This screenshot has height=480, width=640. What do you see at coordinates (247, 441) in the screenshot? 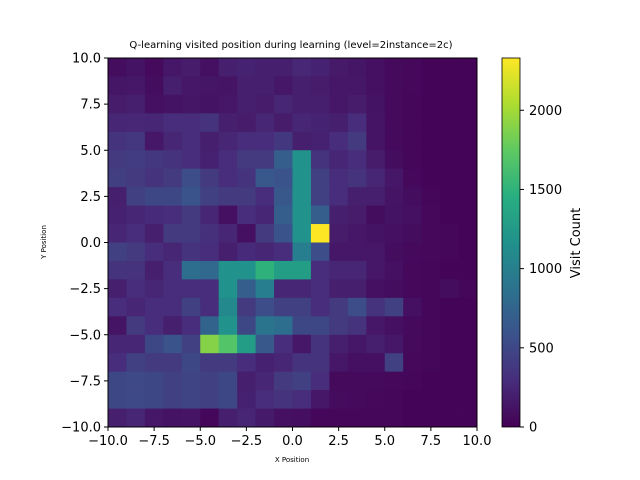
I see `x-tick-label: −2.5` at bounding box center [247, 441].